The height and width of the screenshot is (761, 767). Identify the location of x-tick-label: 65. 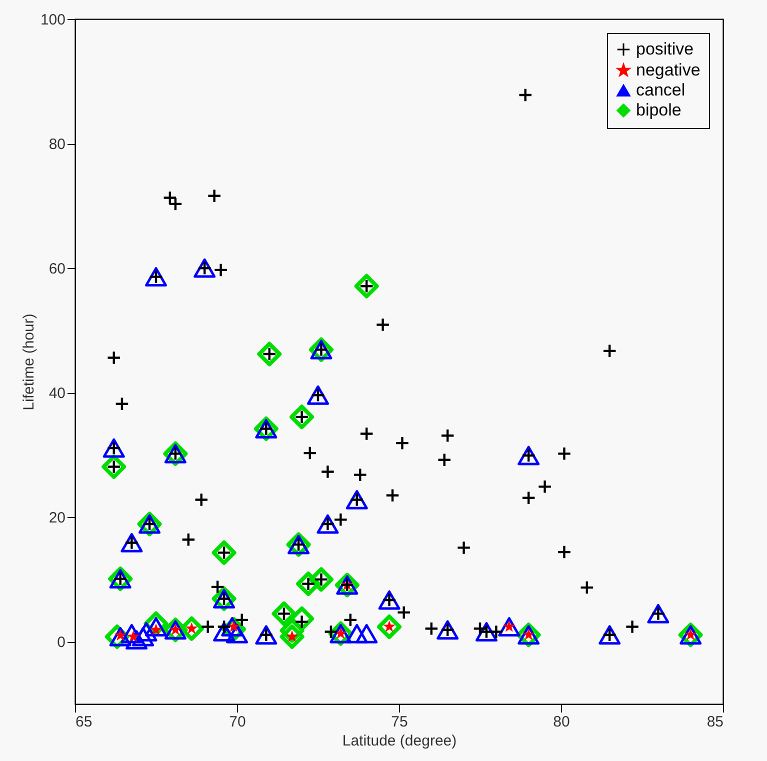
(84, 722).